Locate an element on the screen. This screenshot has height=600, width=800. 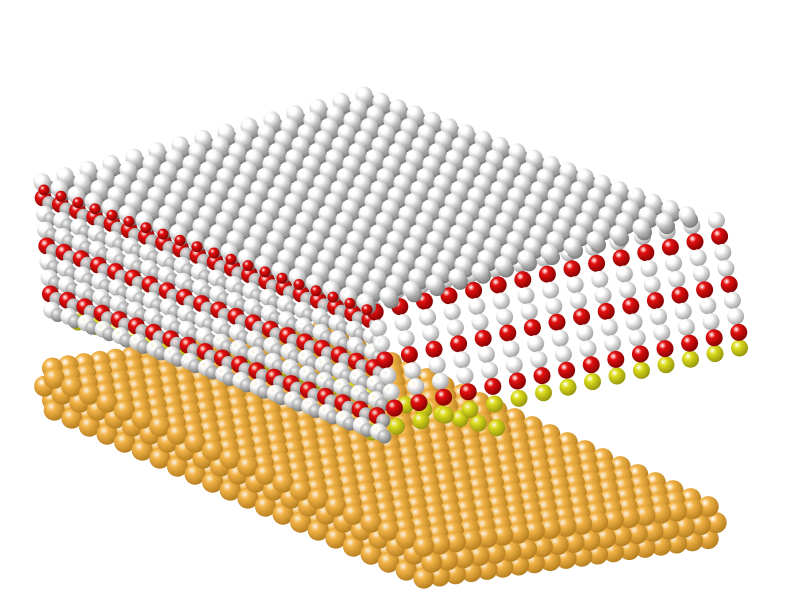
carbon-atom is located at coordinates (384, 436).